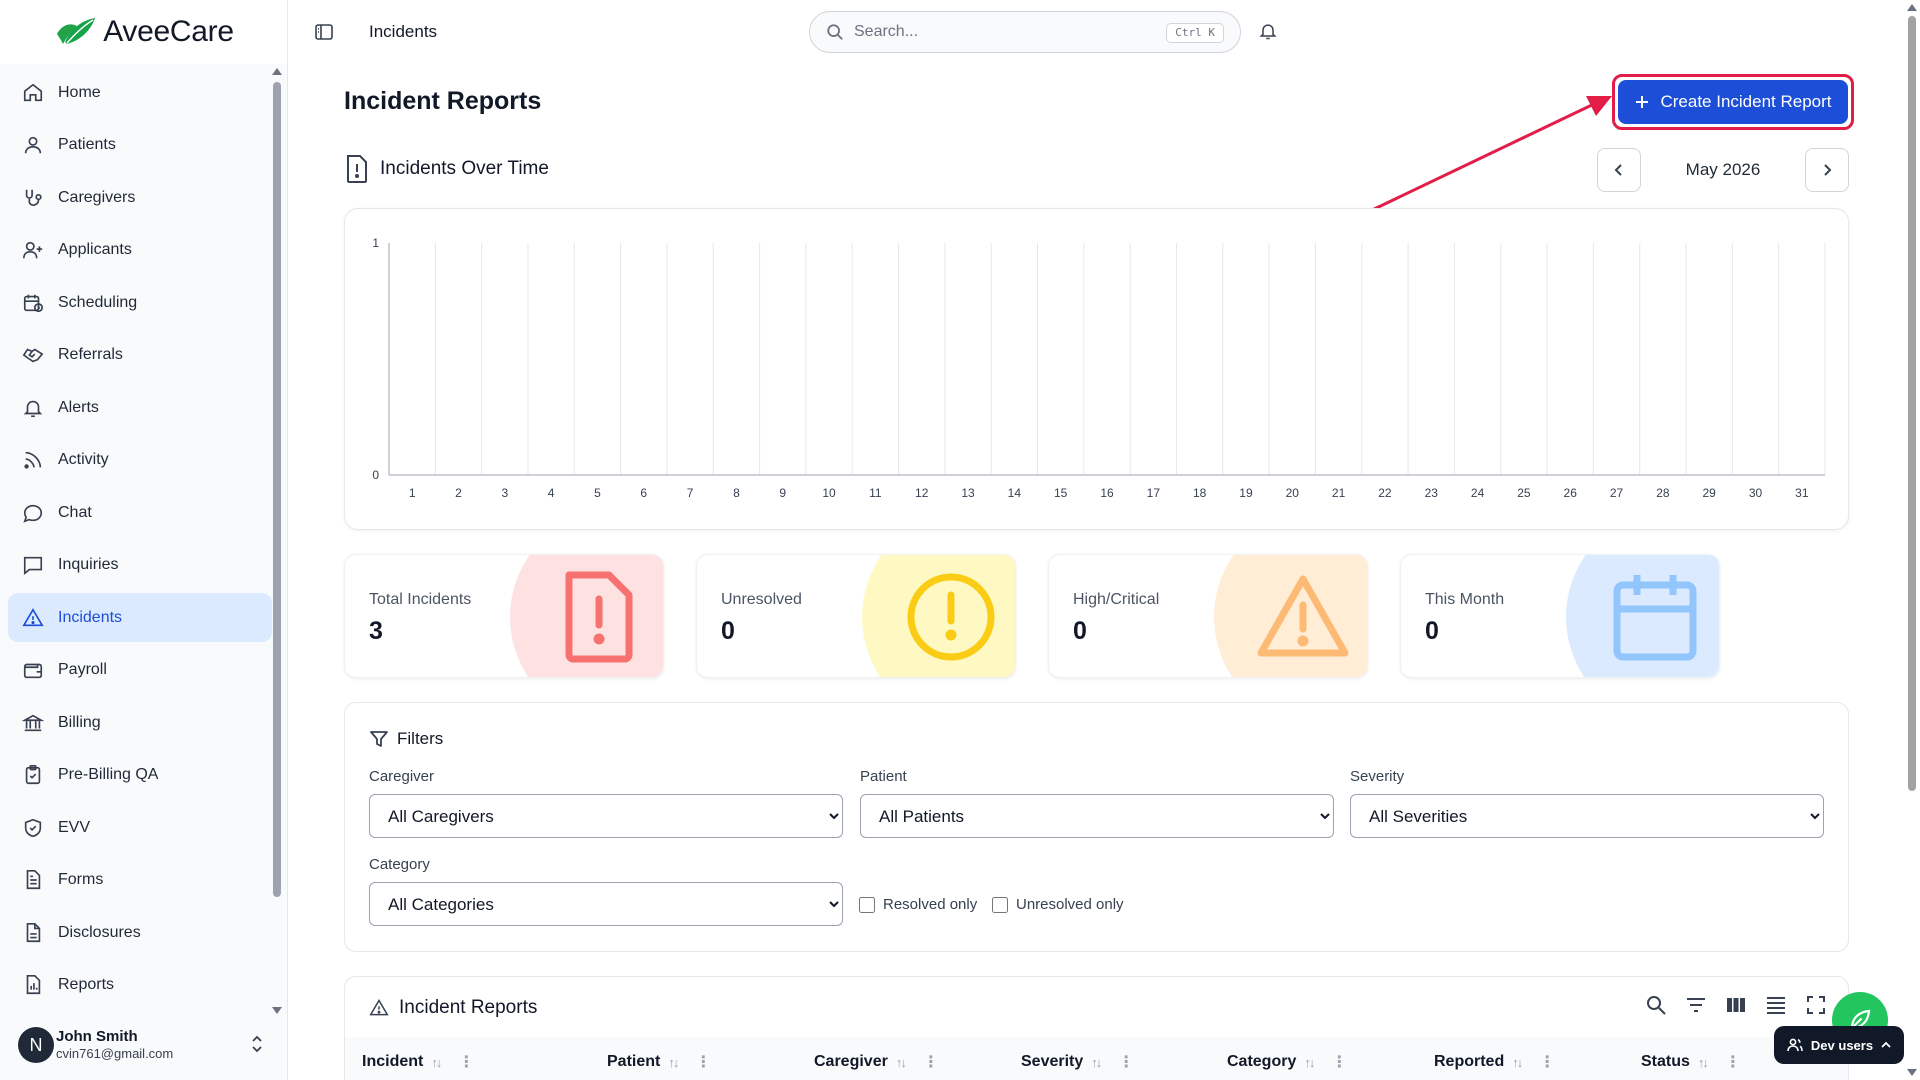  What do you see at coordinates (418, 1062) in the screenshot?
I see `column-header-incident: Incident ↑↓ ⋮` at bounding box center [418, 1062].